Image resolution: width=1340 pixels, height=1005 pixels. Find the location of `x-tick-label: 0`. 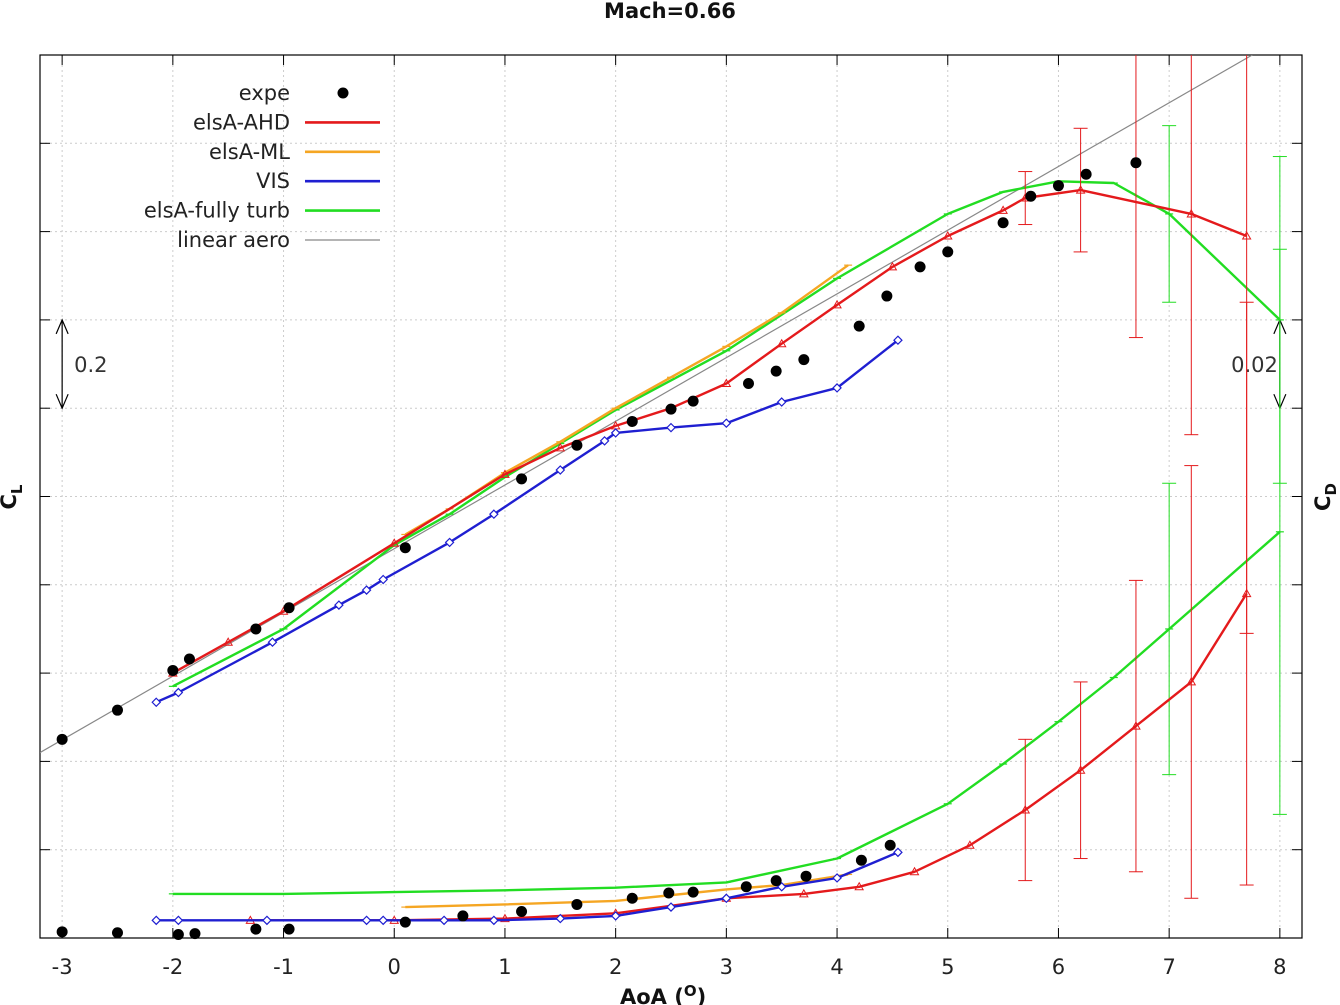

x-tick-label: 0 is located at coordinates (394, 967).